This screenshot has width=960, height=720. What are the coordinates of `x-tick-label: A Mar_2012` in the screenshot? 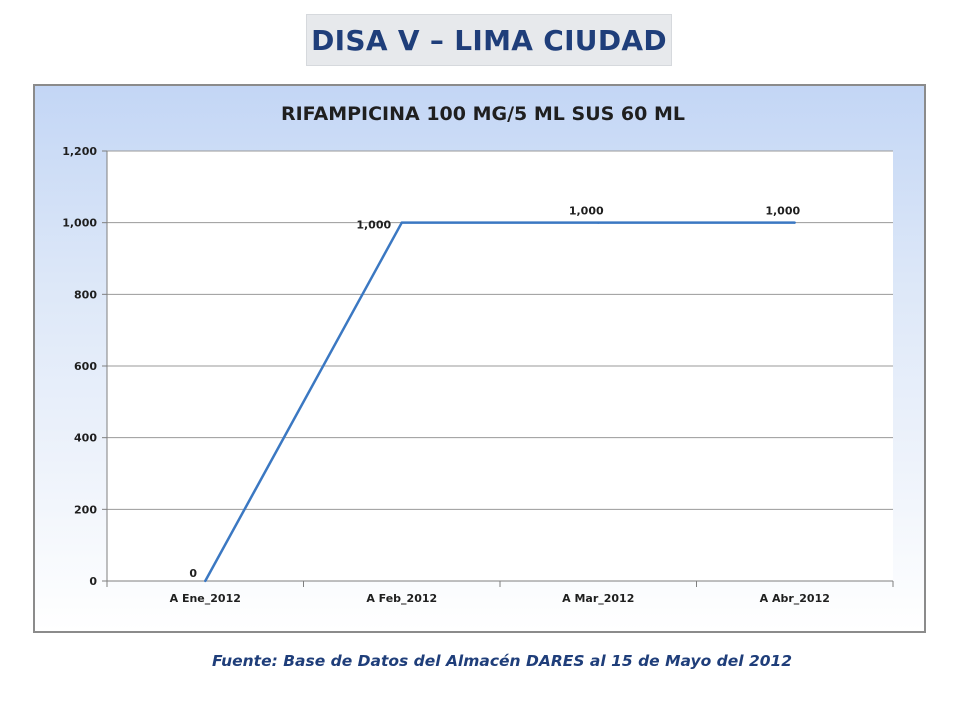 It's located at (598, 598).